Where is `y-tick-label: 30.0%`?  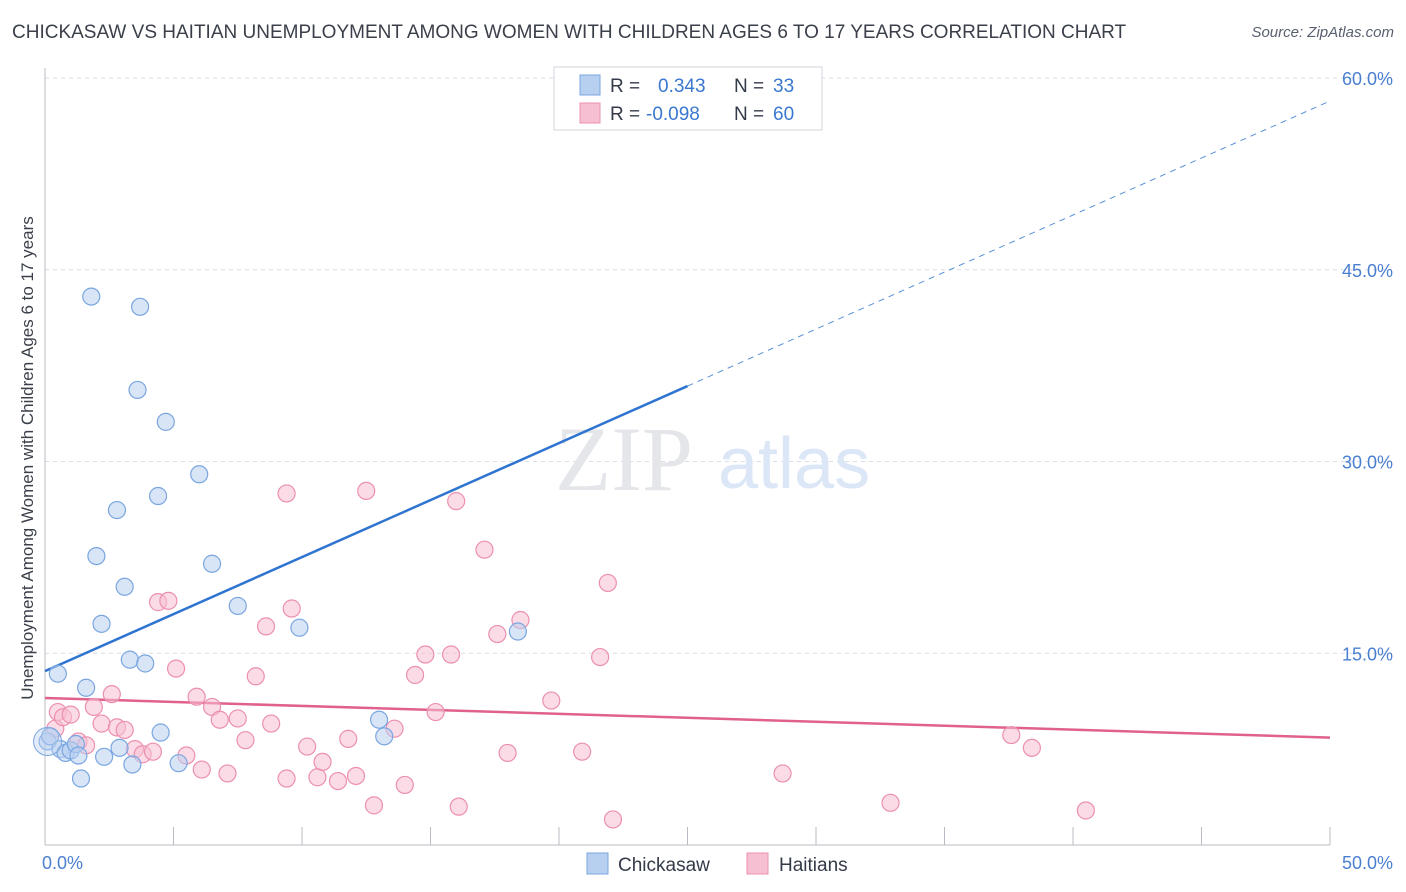
y-tick-label: 30.0% is located at coordinates (1367, 463).